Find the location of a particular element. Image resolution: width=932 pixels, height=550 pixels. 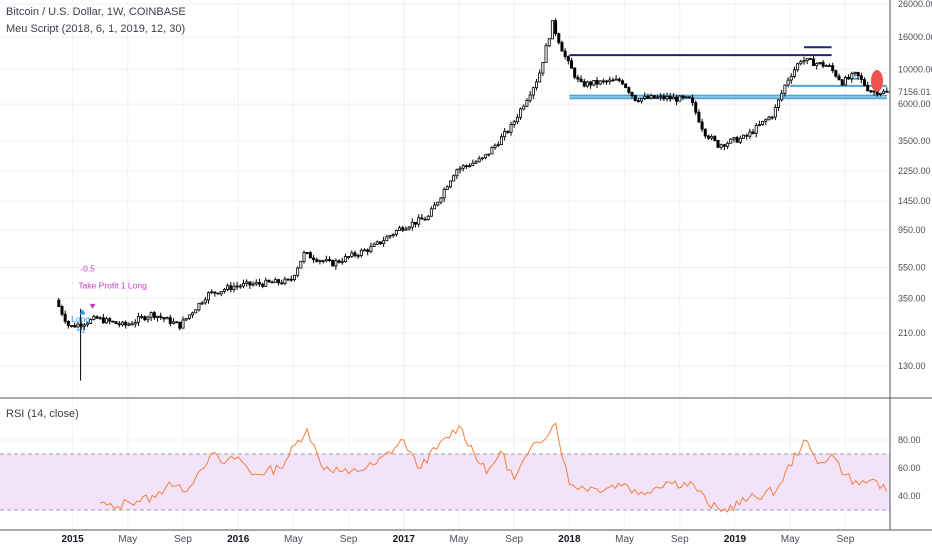

rsi-line is located at coordinates (494, 467).